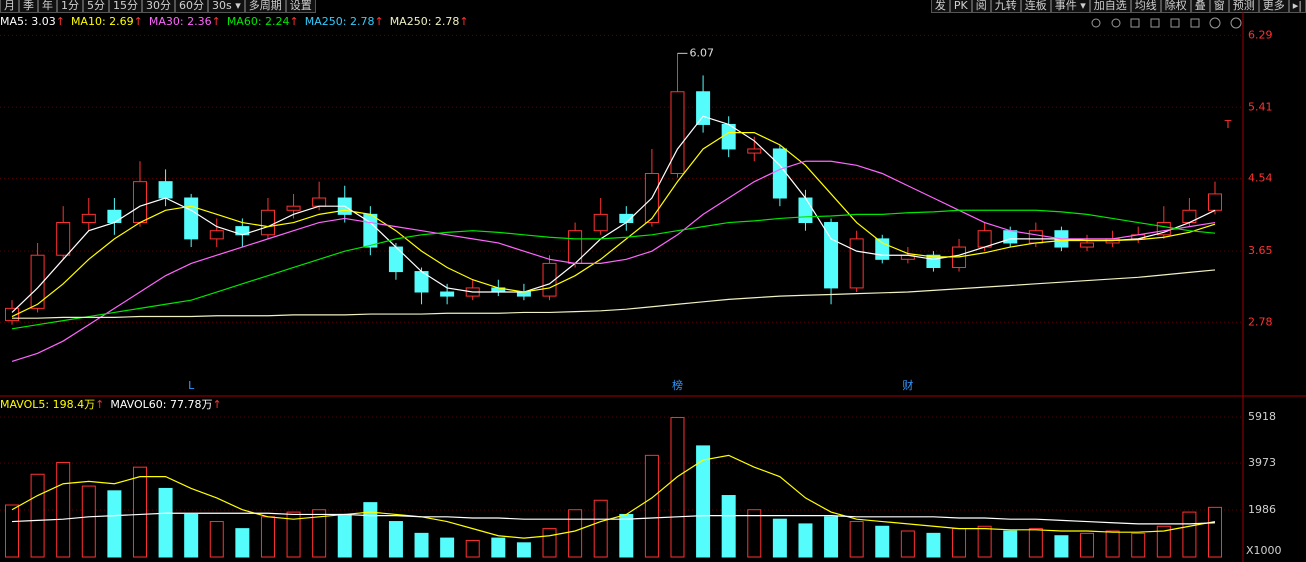  I want to click on event-marker: 榜, so click(677, 385).